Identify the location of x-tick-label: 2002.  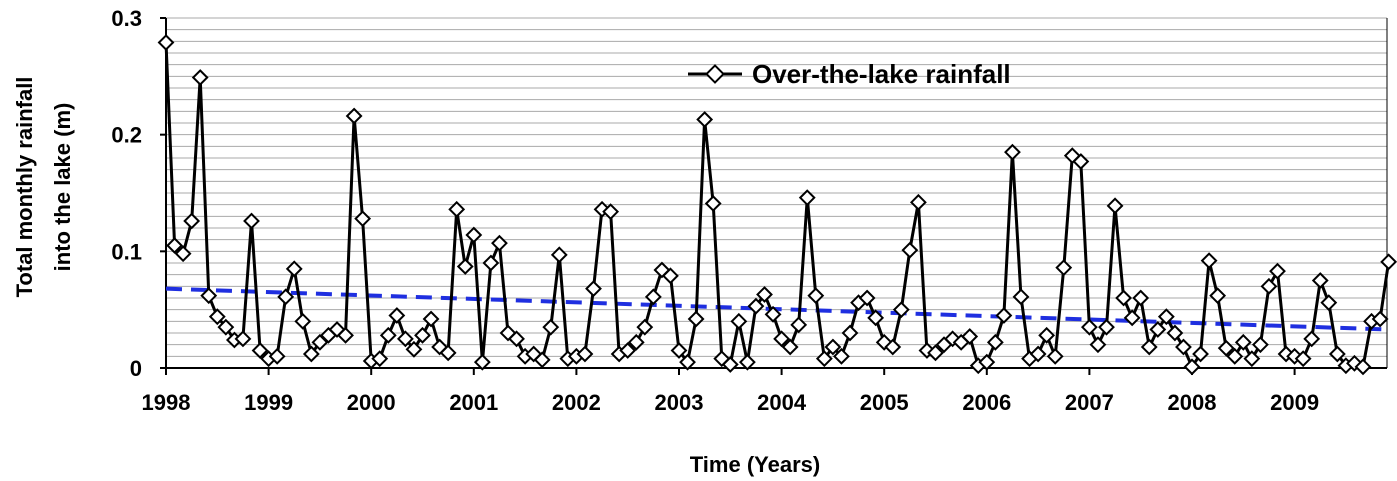
(576, 402).